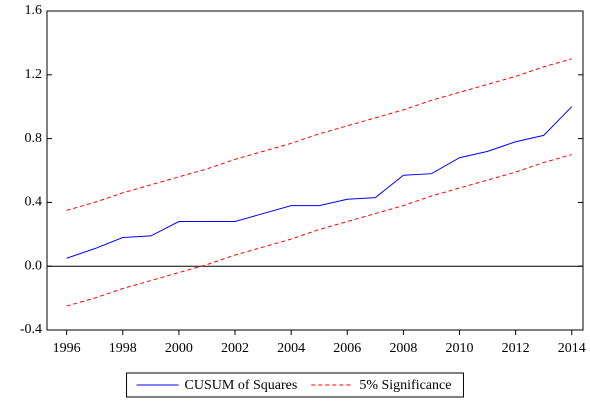 The height and width of the screenshot is (404, 590). What do you see at coordinates (34, 74) in the screenshot?
I see `y-tick-label: 1.2` at bounding box center [34, 74].